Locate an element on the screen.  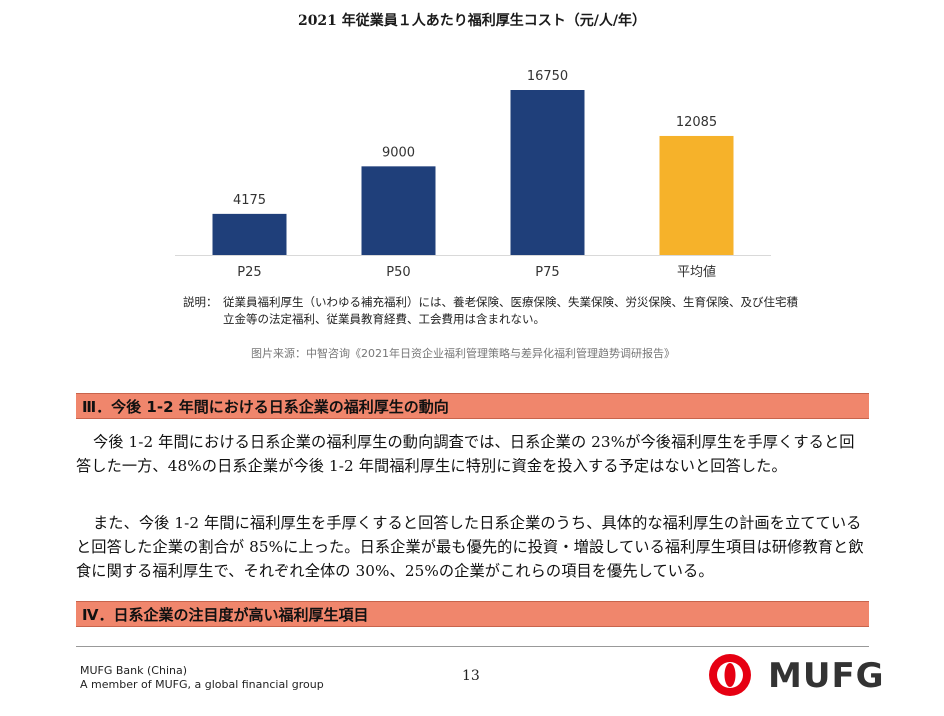
bar-value-label-0: 4175 is located at coordinates (249, 200).